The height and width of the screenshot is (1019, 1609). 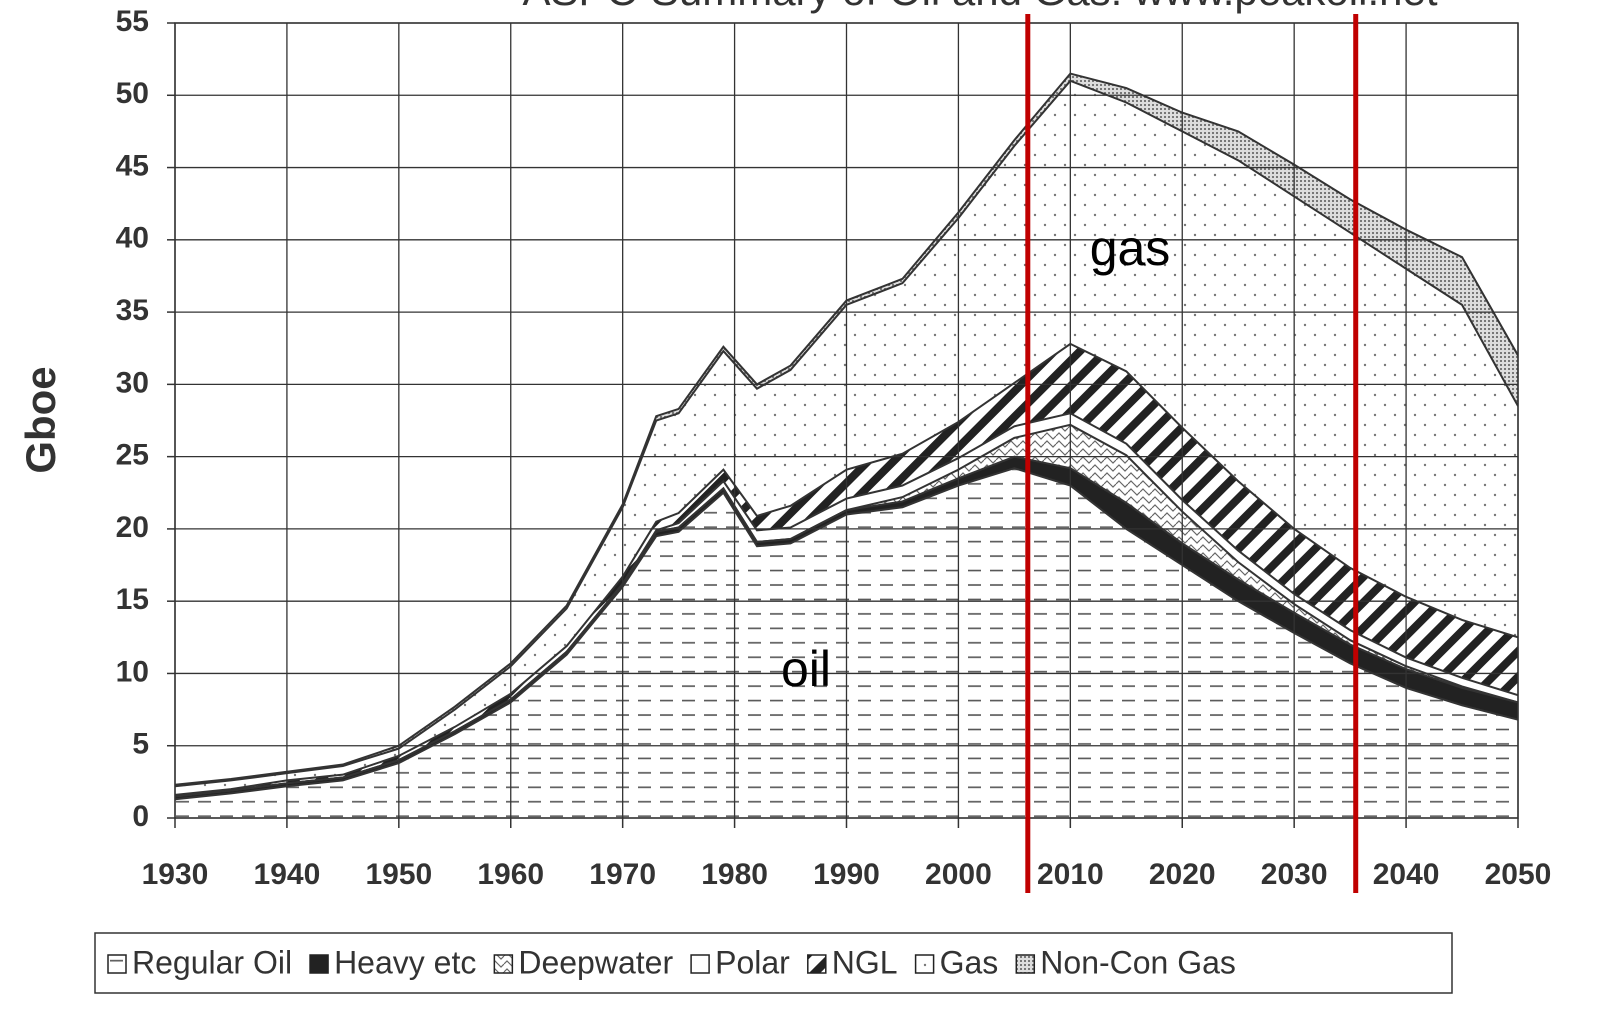 I want to click on y-tick-label: 50, so click(x=132, y=93).